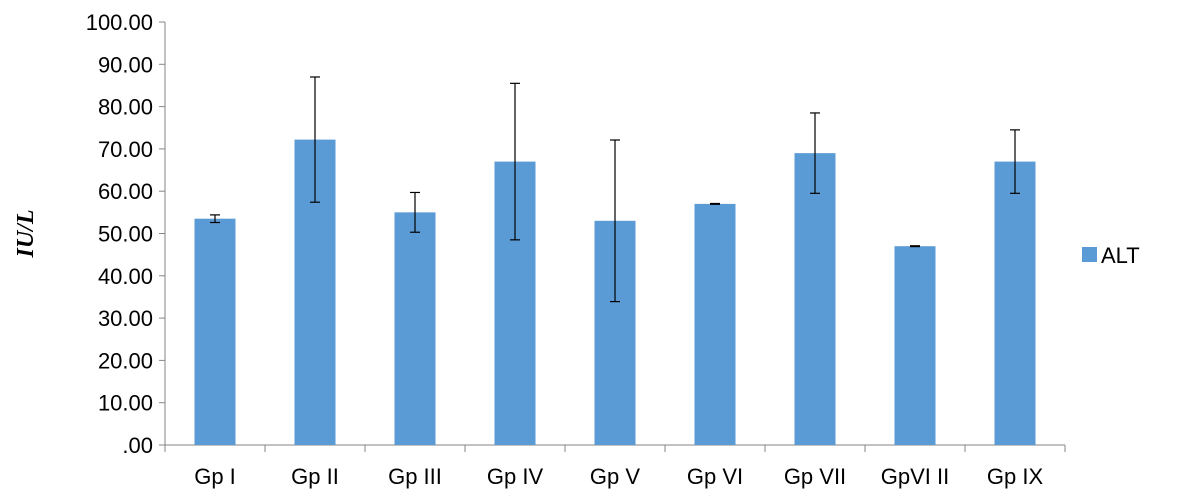 The image size is (1195, 502). Describe the element at coordinates (215, 476) in the screenshot. I see `x-tick-label: Gp I` at that location.